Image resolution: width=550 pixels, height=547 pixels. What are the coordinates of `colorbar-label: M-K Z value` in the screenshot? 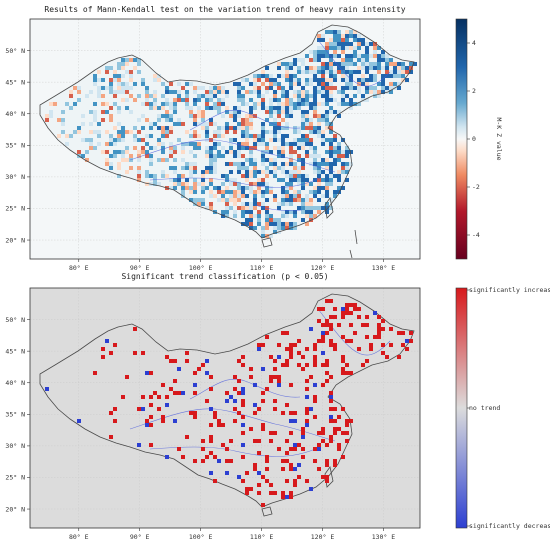 It's located at (499, 138).